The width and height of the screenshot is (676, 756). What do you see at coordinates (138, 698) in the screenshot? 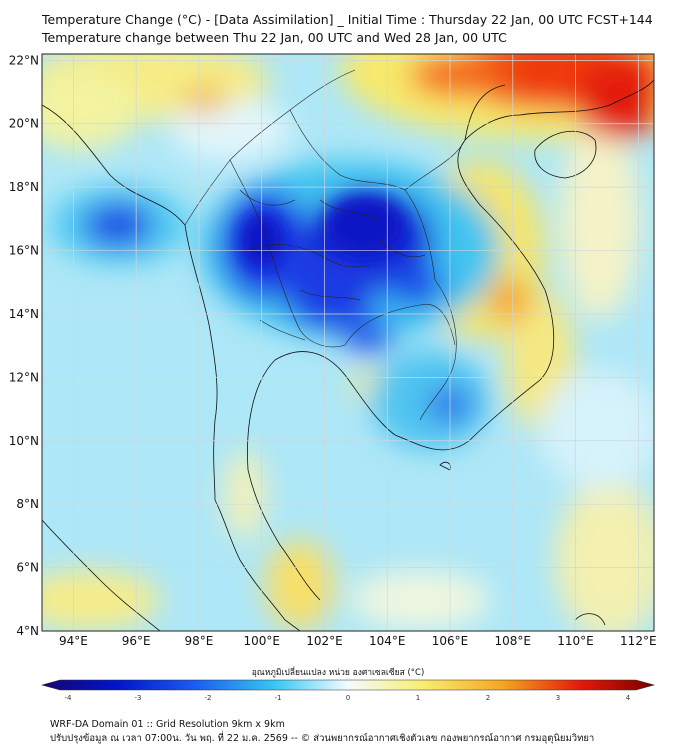
I see `colorbar-tick-label: -3` at bounding box center [138, 698].